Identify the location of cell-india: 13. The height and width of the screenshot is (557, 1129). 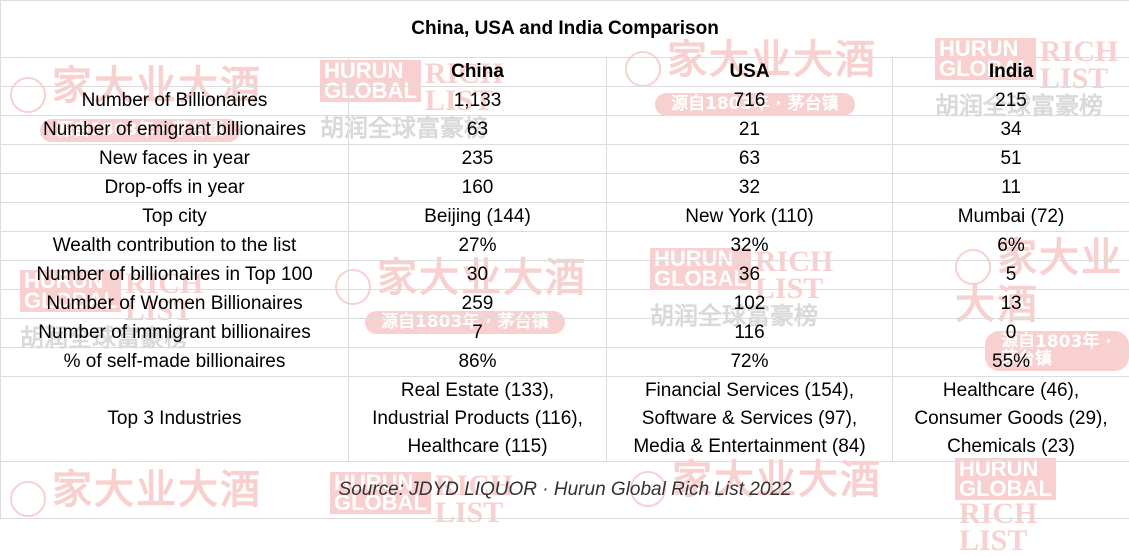
(1011, 304).